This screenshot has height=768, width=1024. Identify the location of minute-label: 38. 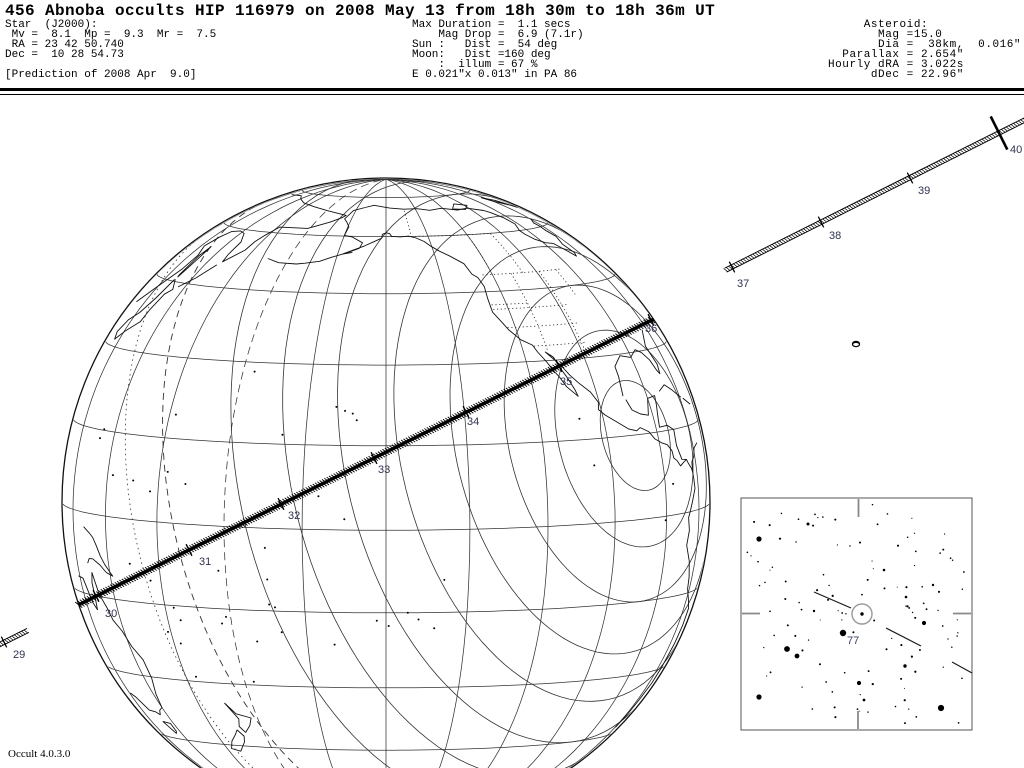
(835, 236).